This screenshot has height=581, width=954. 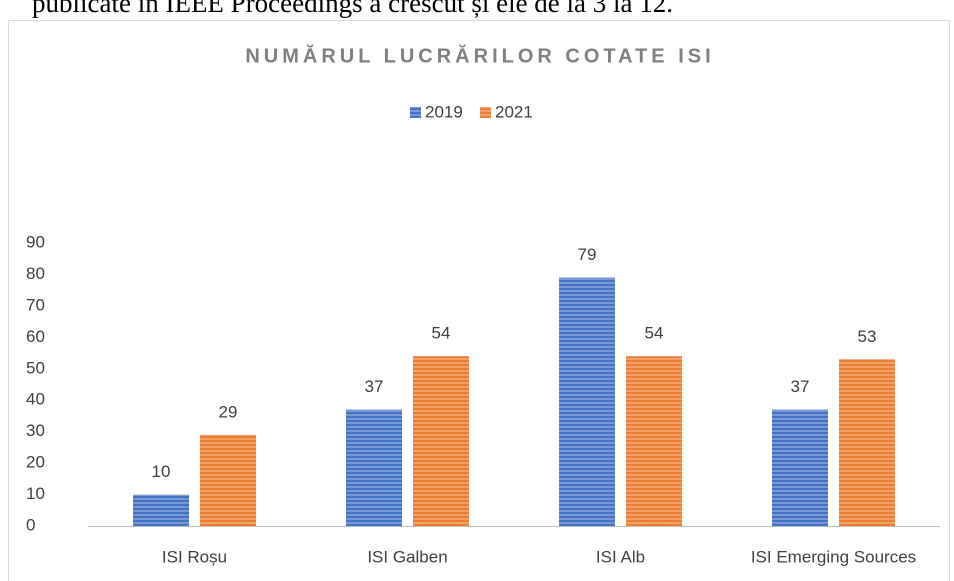 I want to click on legend-label: 2019, so click(x=444, y=111).